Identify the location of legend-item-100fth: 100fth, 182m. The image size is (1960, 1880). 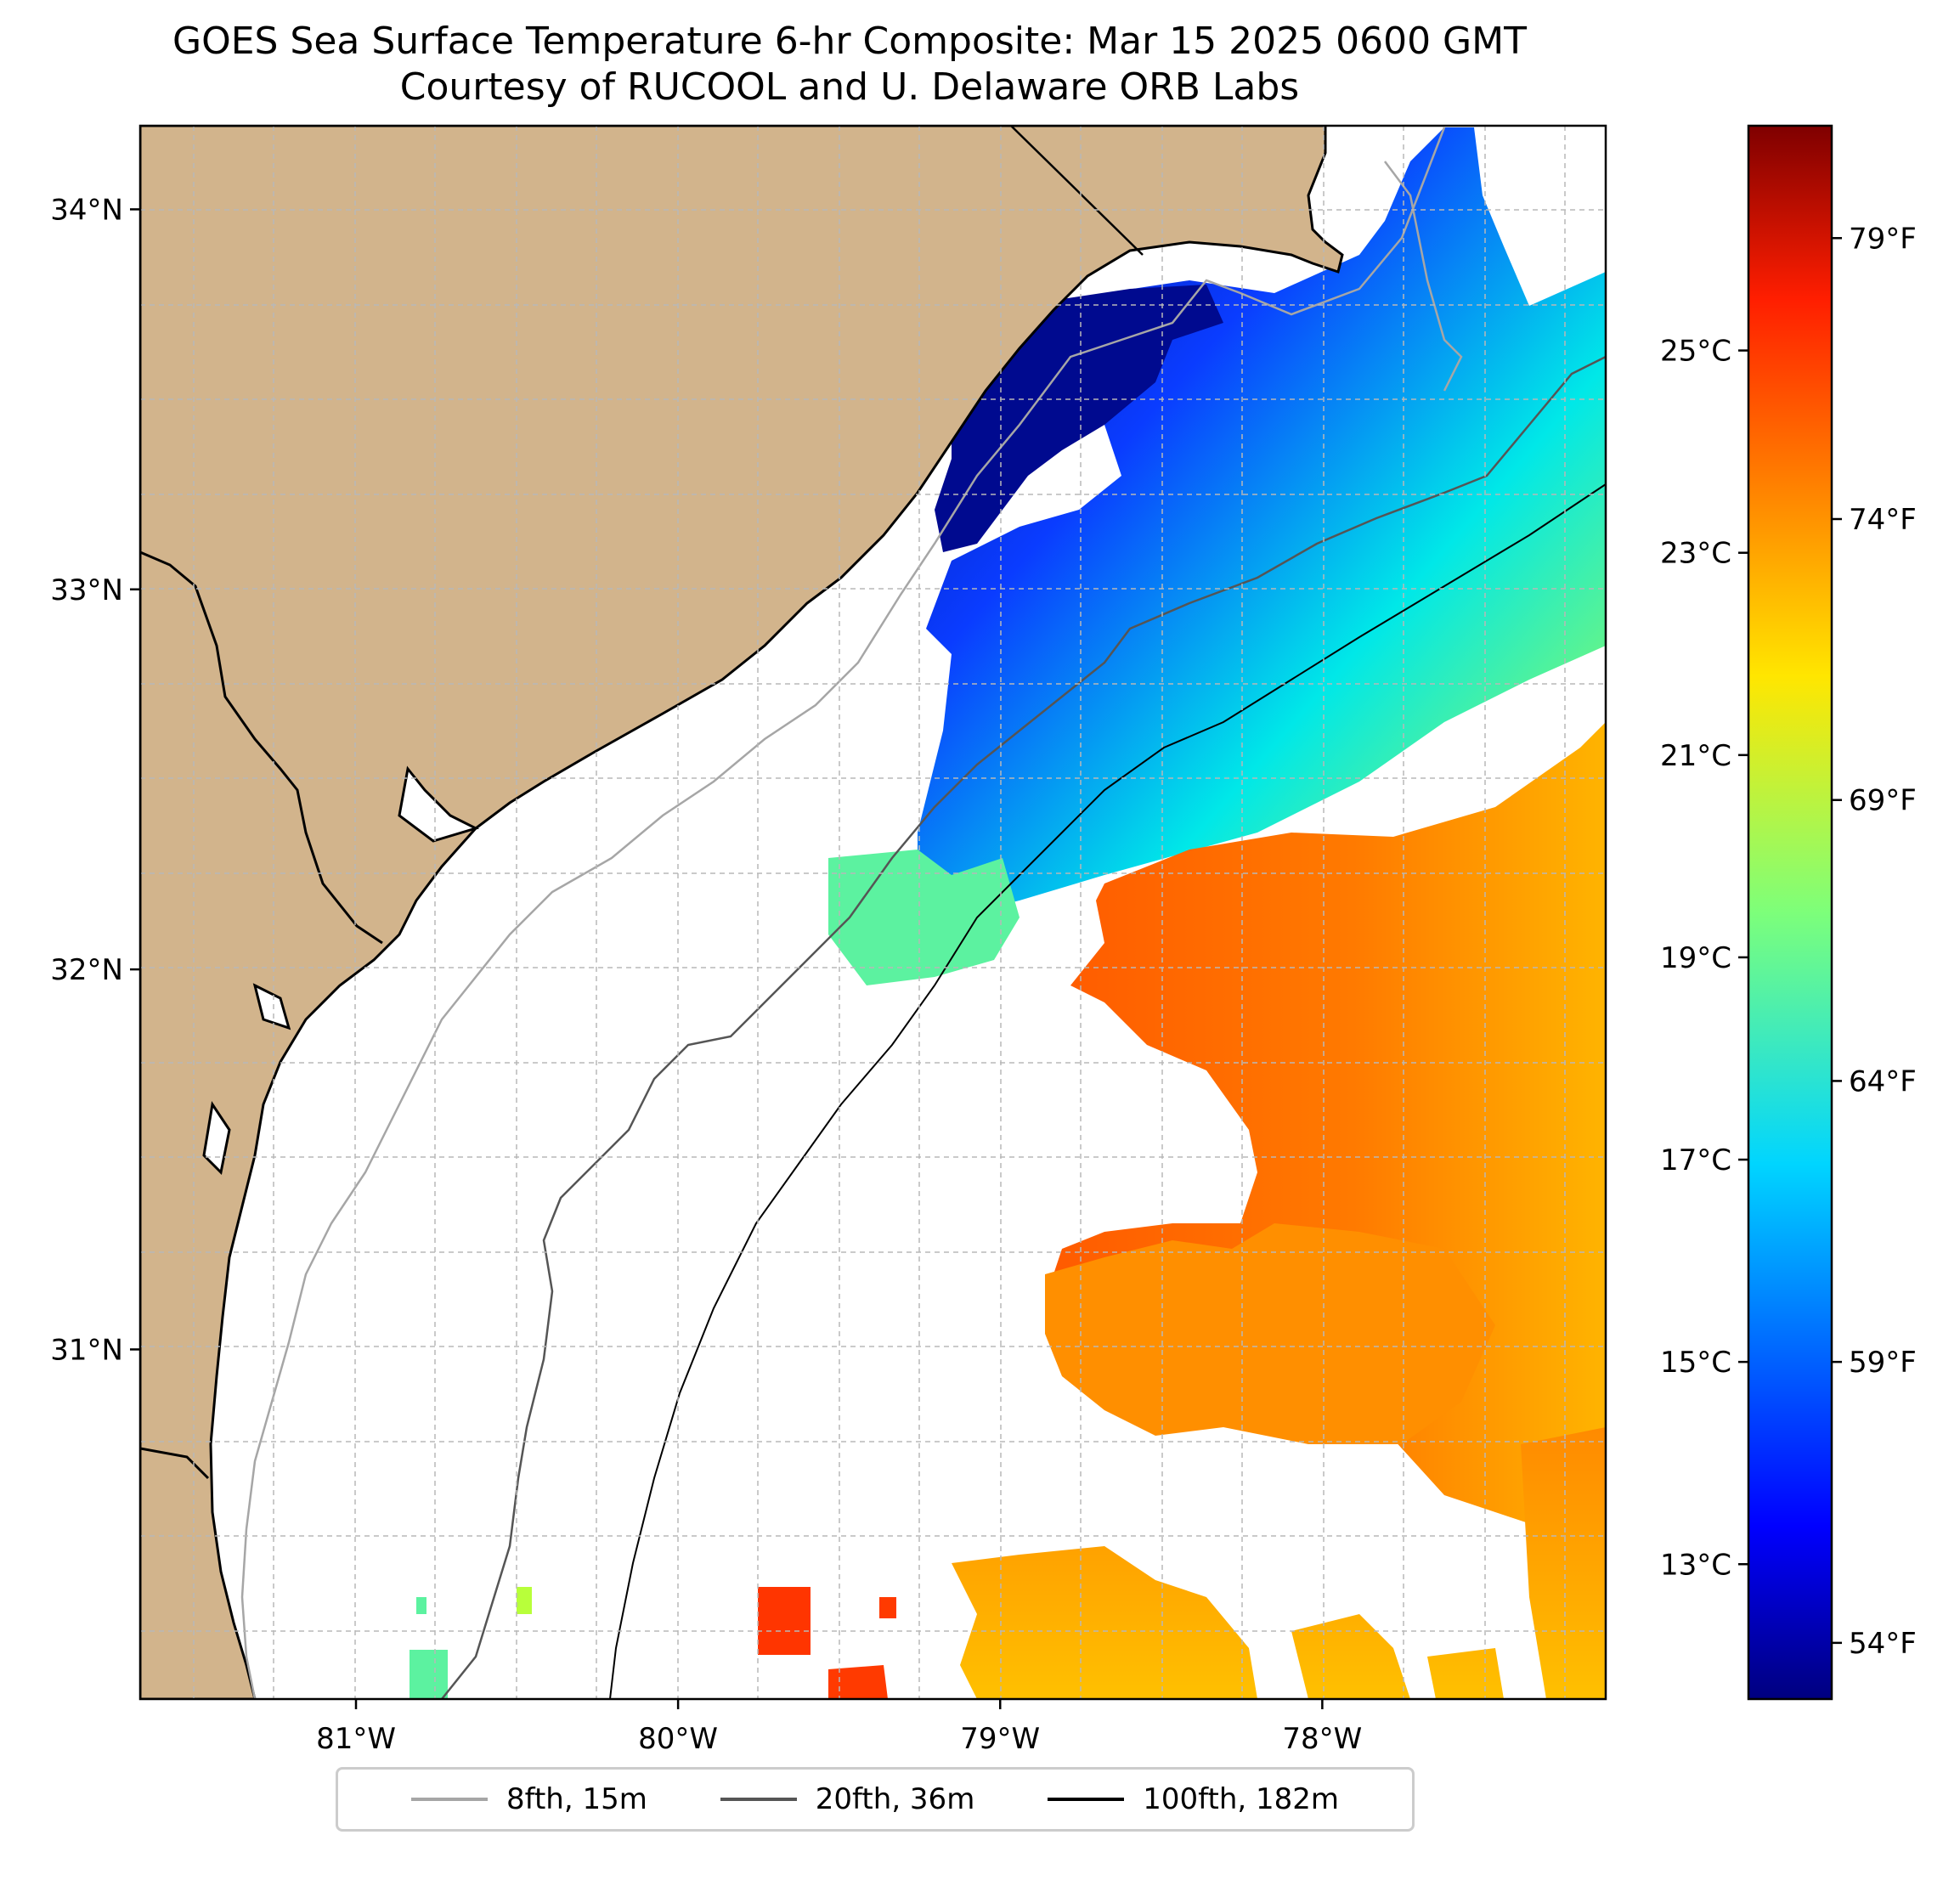
(1193, 1799).